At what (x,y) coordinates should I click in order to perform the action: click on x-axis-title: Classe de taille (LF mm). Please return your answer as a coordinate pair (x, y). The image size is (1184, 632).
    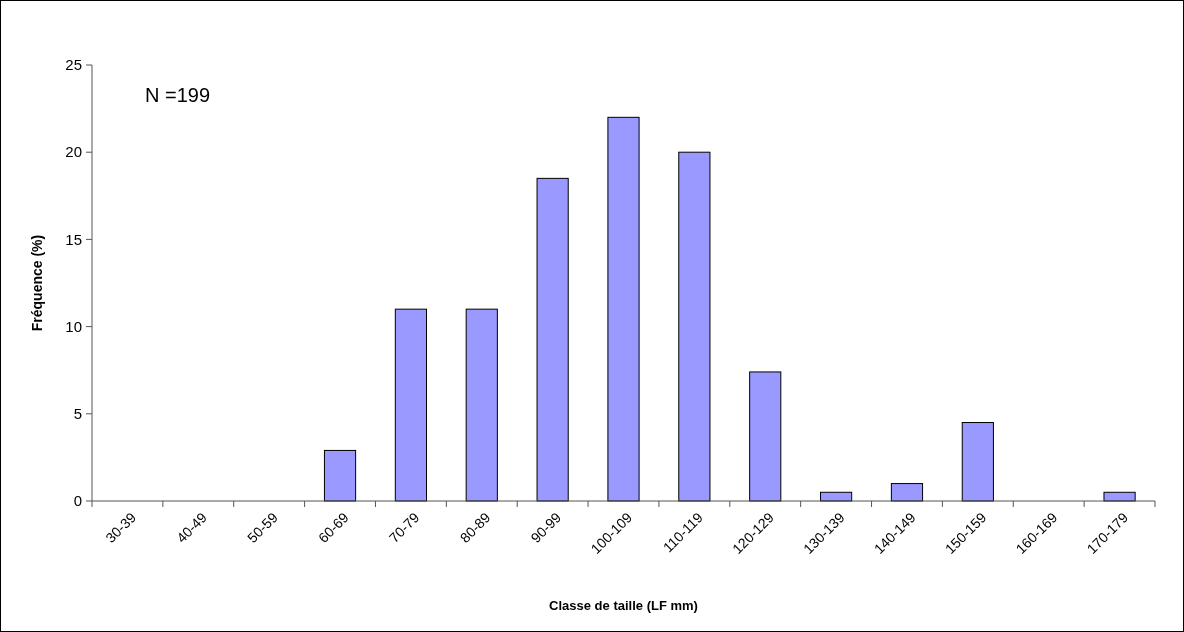
    Looking at the image, I should click on (623, 605).